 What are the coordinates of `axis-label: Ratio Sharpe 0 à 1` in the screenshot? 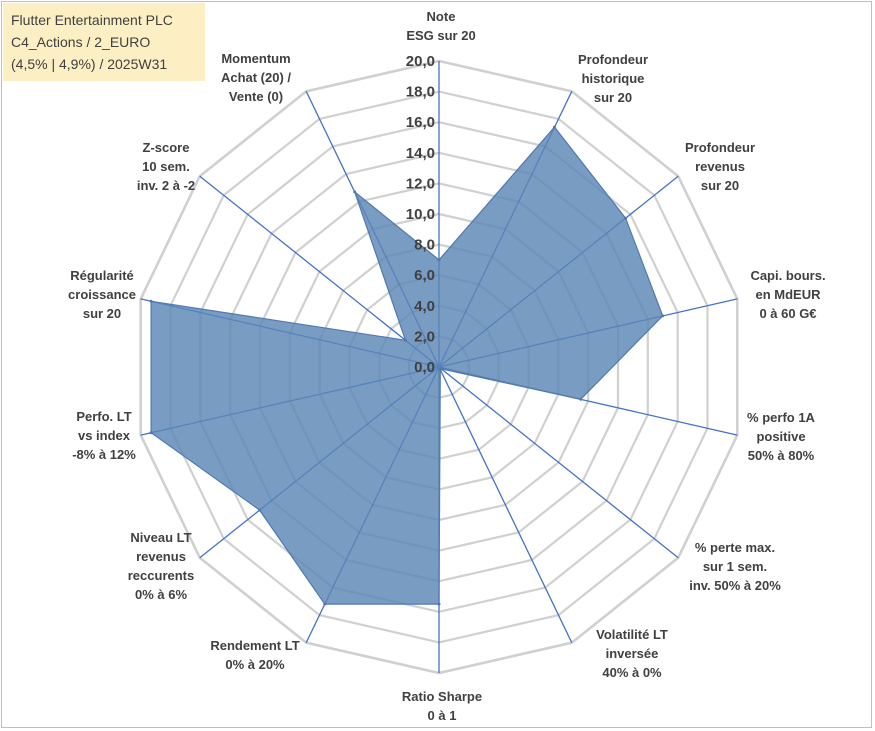 It's located at (442, 706).